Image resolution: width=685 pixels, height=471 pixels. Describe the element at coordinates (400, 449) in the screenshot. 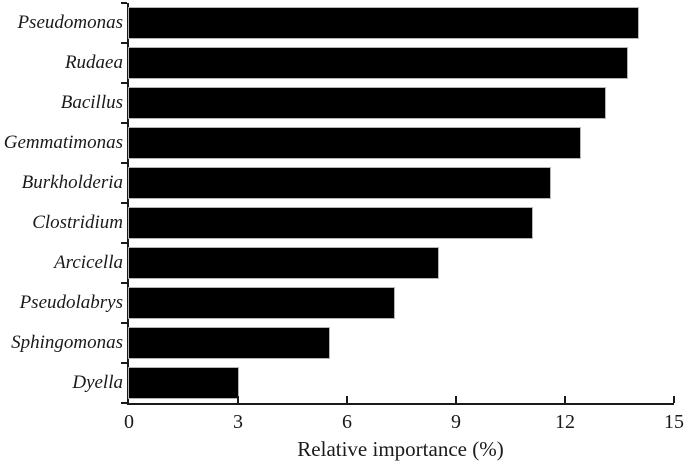

I see `x-axis-title: Relative importance (%)` at that location.